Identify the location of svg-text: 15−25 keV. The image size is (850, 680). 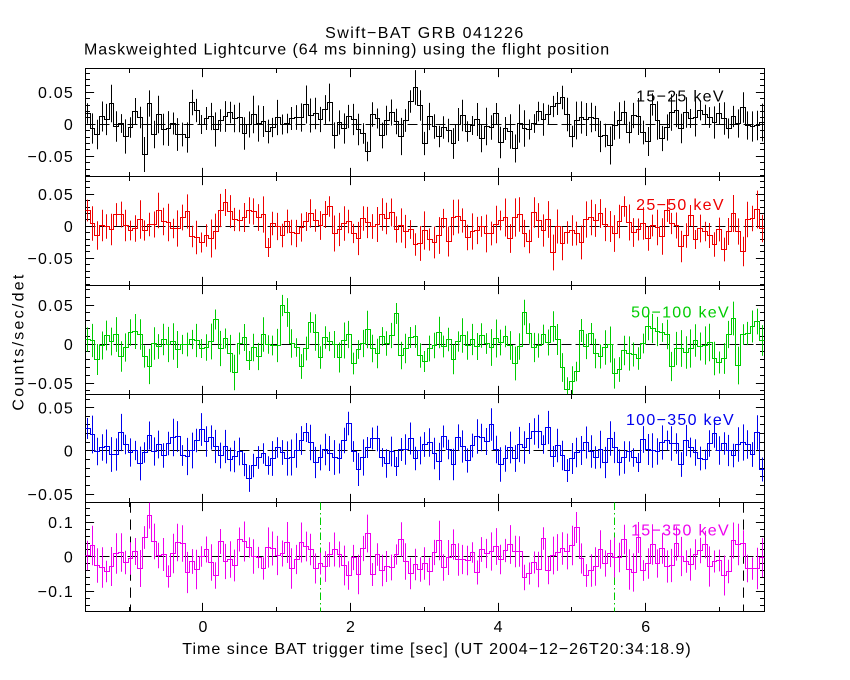
(680, 96).